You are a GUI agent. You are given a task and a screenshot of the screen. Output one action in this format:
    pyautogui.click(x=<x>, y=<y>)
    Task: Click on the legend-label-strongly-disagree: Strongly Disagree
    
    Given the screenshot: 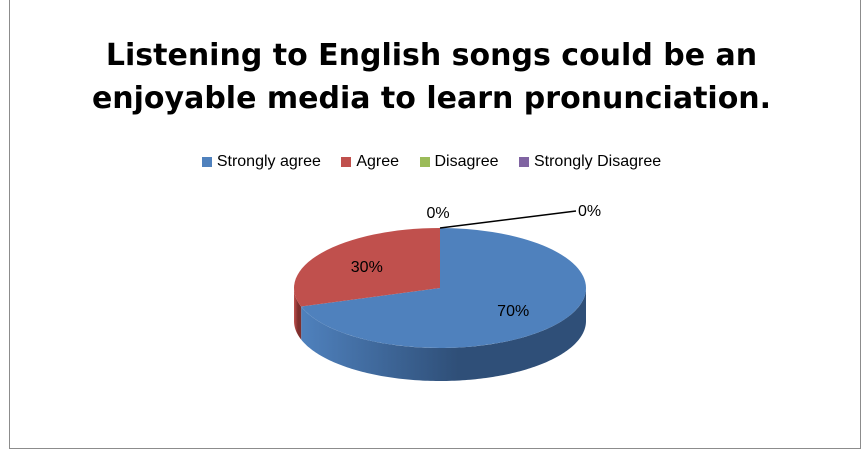 What is the action you would take?
    pyautogui.click(x=597, y=161)
    